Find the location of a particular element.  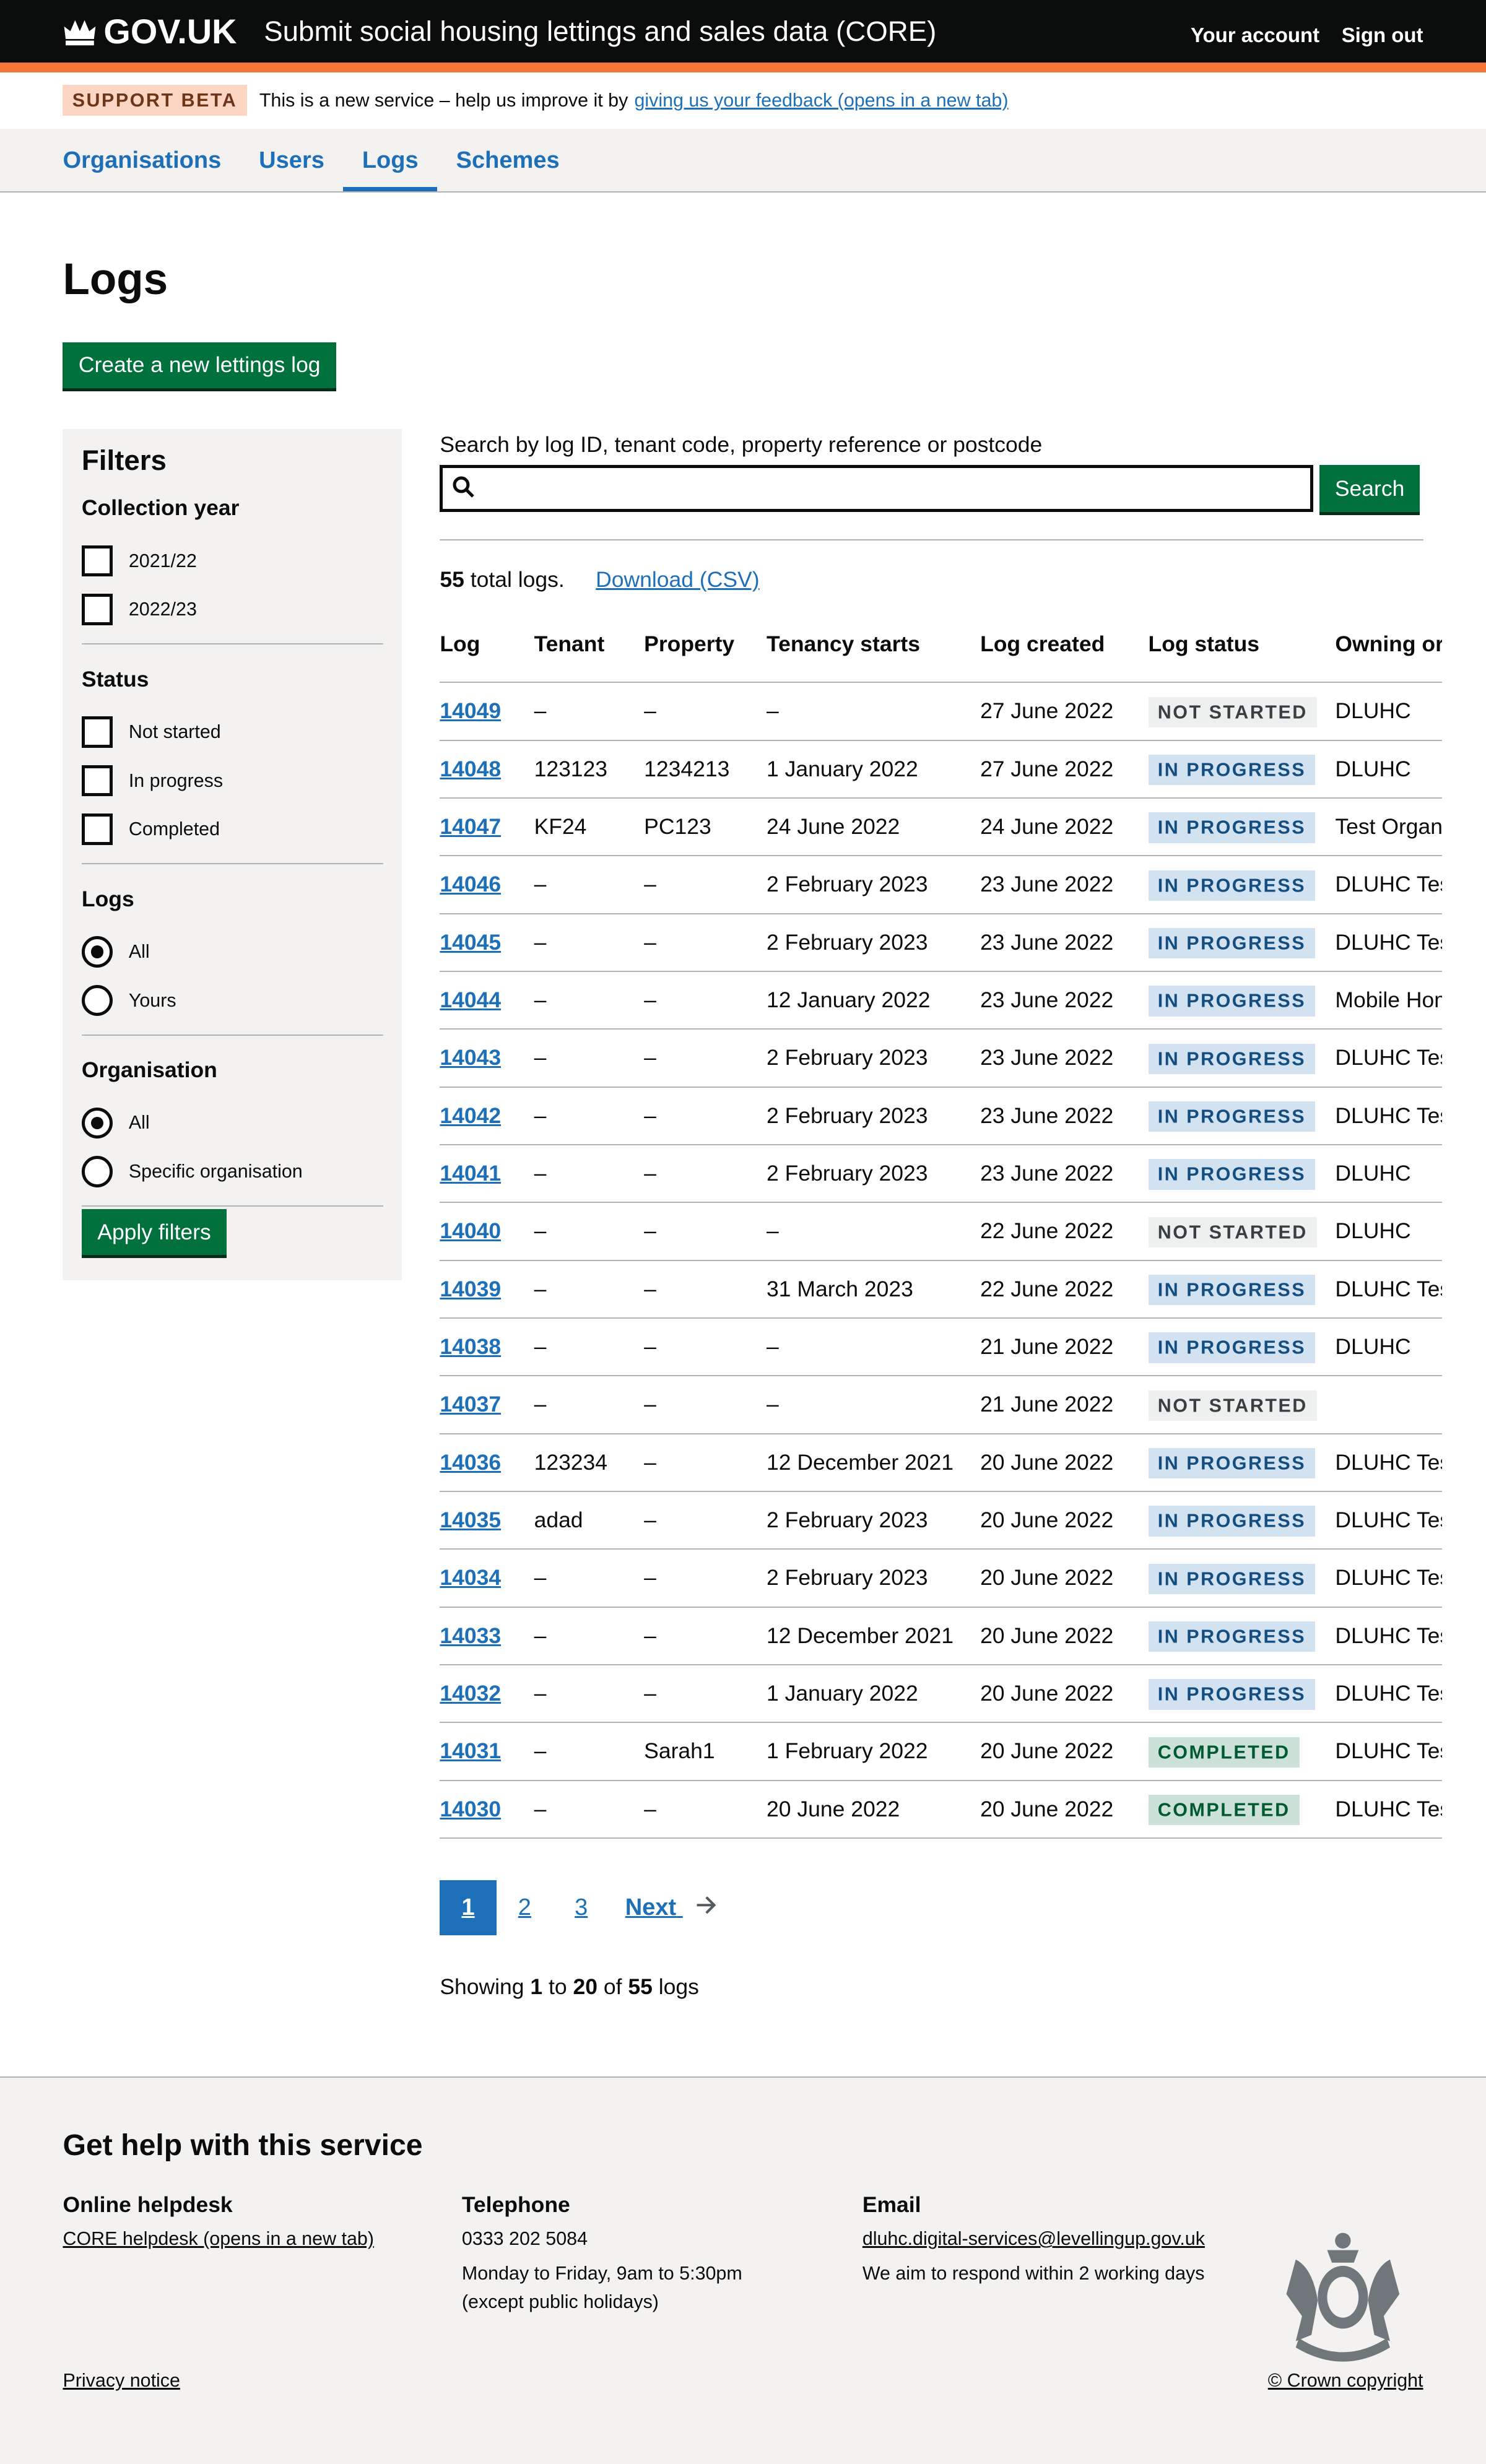

table-row: 14049– – –27 June 2022 NOT STARTED DLUHC is located at coordinates (941, 711).